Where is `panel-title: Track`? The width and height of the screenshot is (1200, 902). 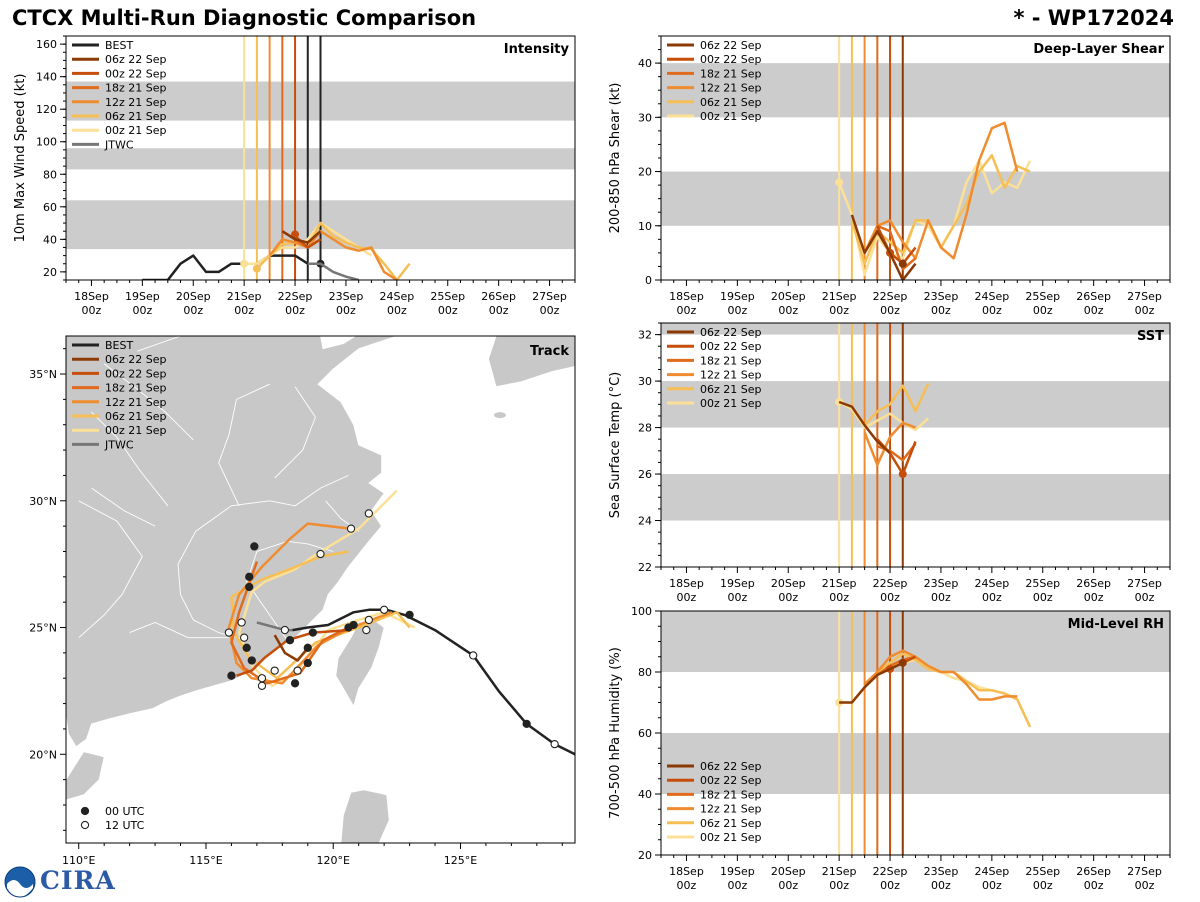
panel-title: Track is located at coordinates (549, 351).